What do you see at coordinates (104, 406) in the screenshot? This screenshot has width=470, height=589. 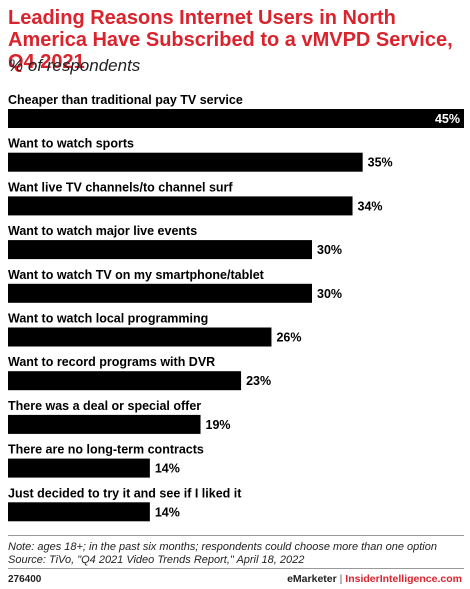 I see `category-label: There was a deal or special offer` at bounding box center [104, 406].